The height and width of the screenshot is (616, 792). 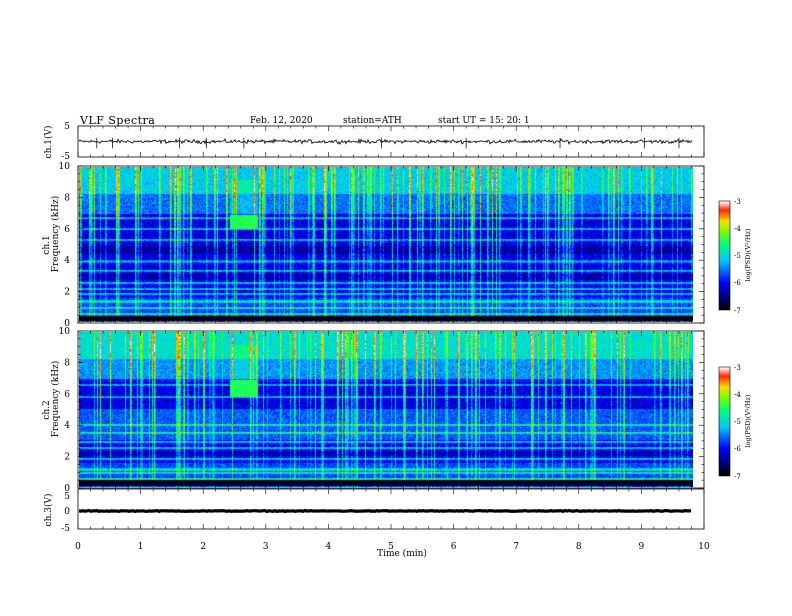 What do you see at coordinates (48, 510) in the screenshot?
I see `ch3-ylabel: ch.3(V)` at bounding box center [48, 510].